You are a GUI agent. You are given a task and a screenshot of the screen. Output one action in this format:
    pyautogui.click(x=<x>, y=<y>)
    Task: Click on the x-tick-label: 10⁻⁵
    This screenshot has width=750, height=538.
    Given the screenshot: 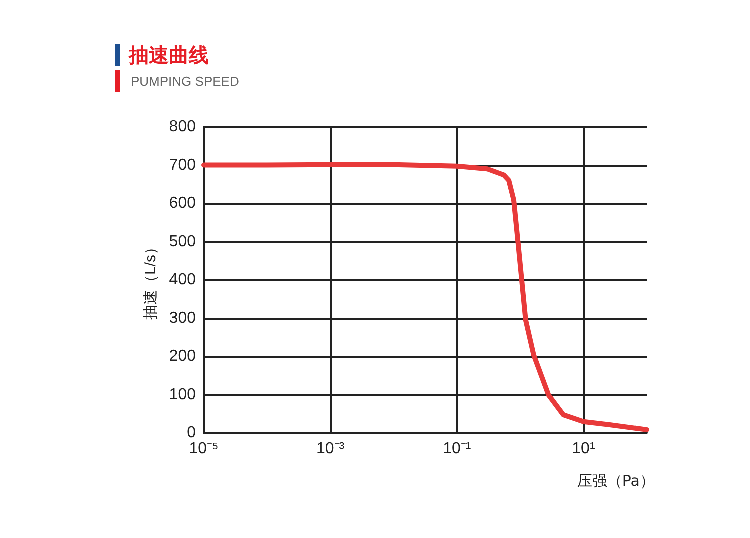 What is the action you would take?
    pyautogui.click(x=204, y=449)
    